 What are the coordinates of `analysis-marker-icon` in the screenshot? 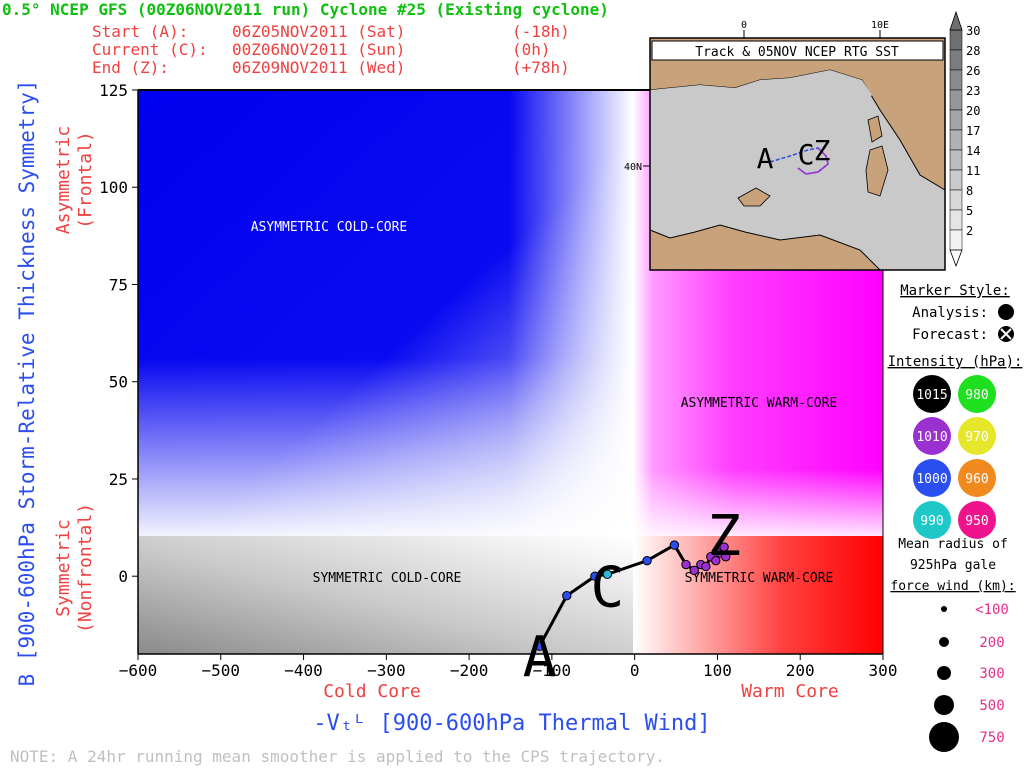 It's located at (1006, 312).